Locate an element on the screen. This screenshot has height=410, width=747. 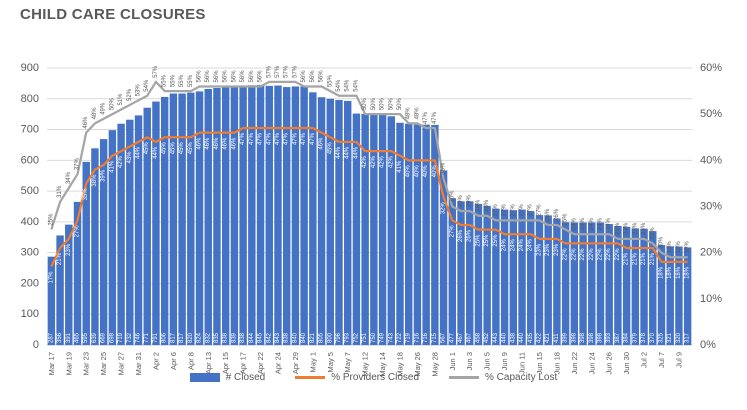
x-axis-label: Apr 29 is located at coordinates (295, 363).